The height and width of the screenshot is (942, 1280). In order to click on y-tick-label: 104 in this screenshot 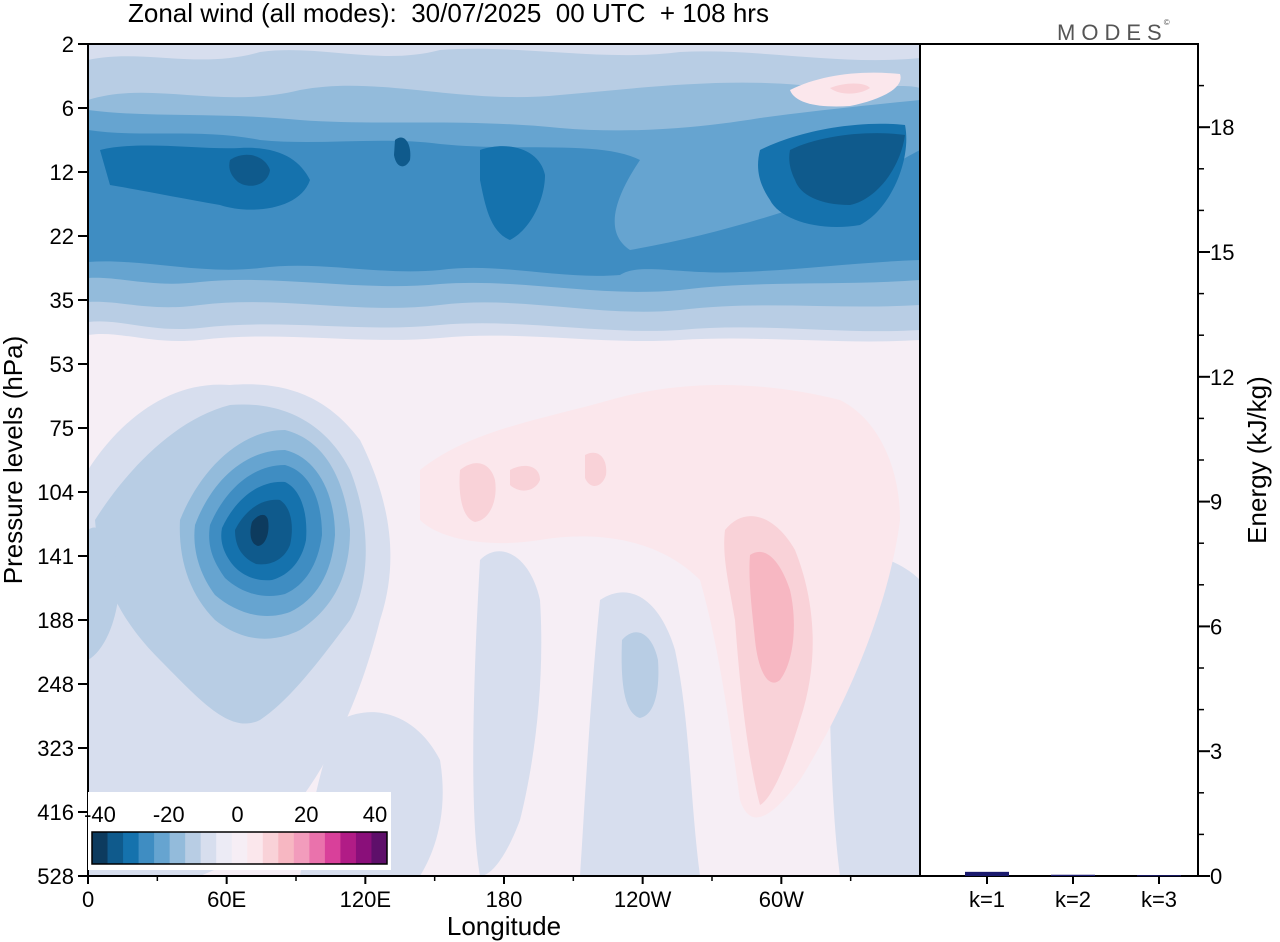, I will do `click(55, 492)`.